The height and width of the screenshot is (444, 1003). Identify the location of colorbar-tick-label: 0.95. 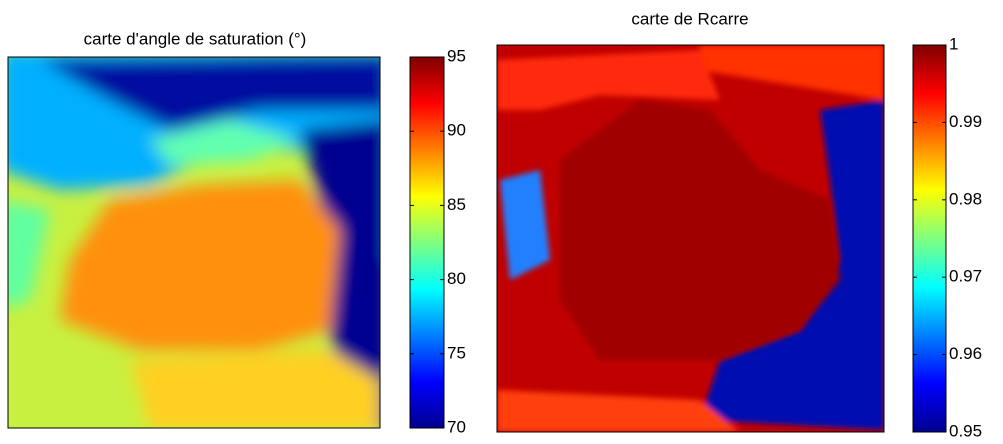
(965, 430).